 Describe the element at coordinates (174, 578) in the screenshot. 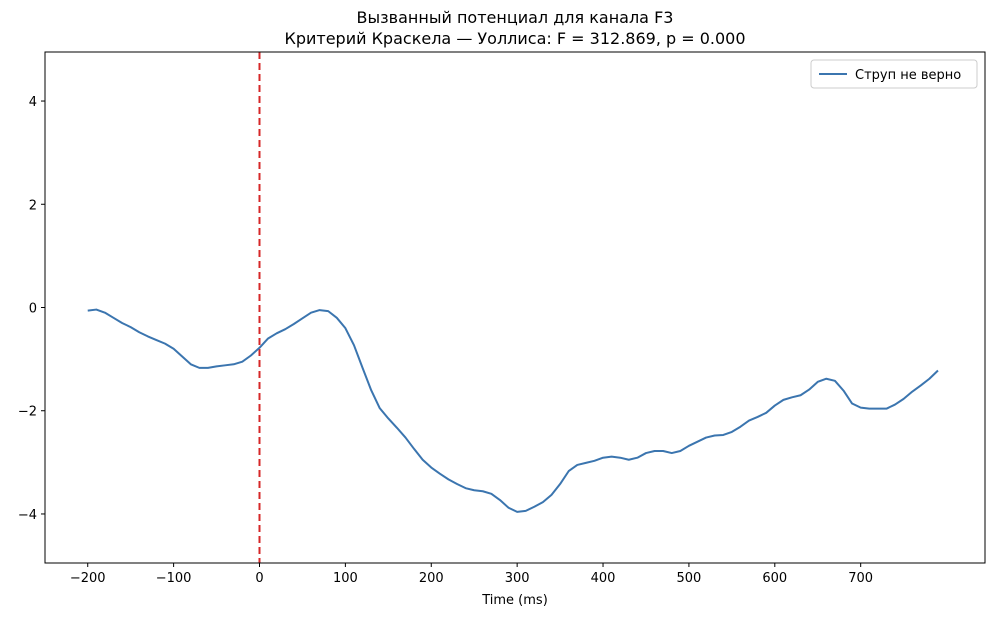

I see `x-tick-label: −100` at that location.